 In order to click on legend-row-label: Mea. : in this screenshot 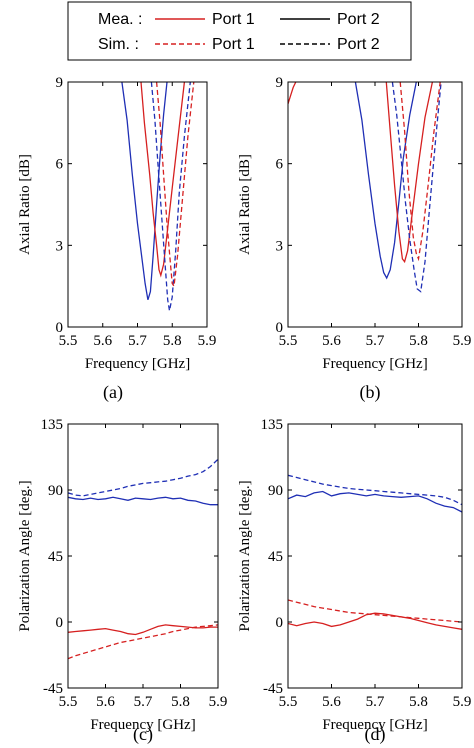, I will do `click(120, 19)`.